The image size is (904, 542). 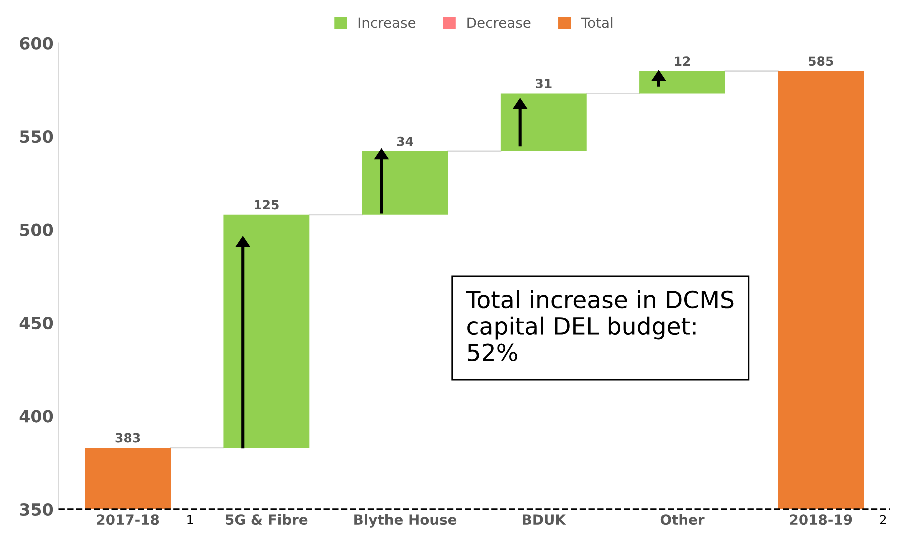 I want to click on x-tick-label: 2017-18, so click(x=128, y=520).